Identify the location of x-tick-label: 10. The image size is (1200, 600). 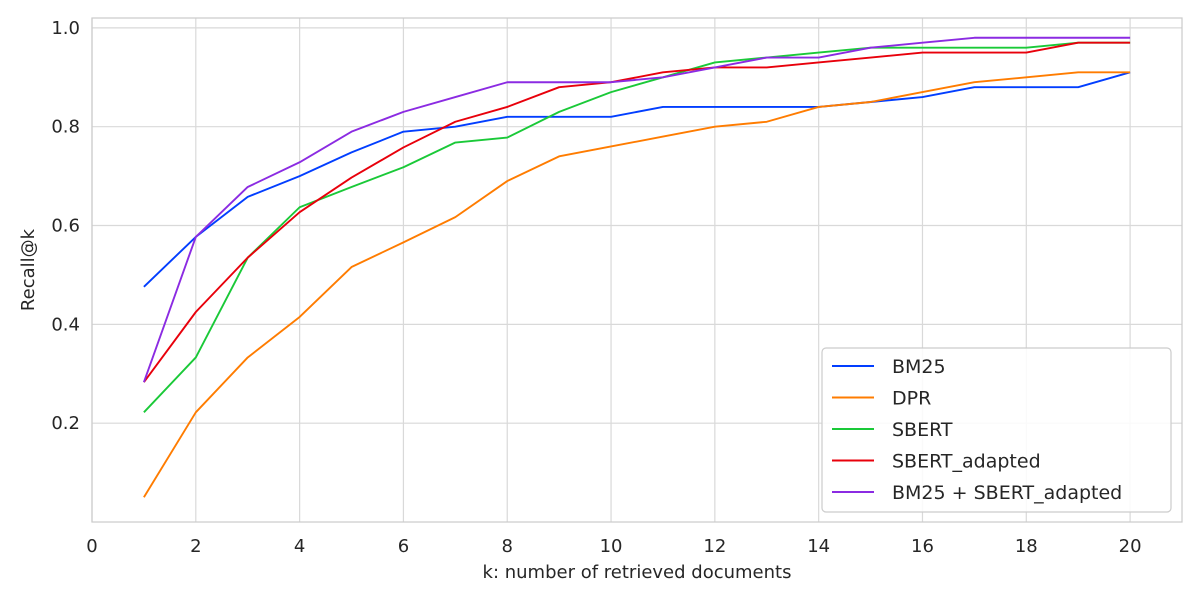
(611, 546).